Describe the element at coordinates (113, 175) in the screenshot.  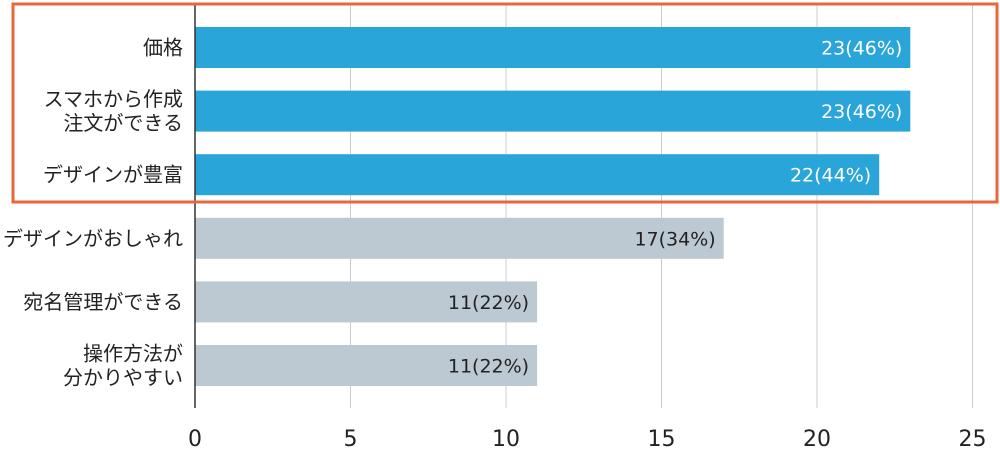
I see `category-label: デザインが豊富` at that location.